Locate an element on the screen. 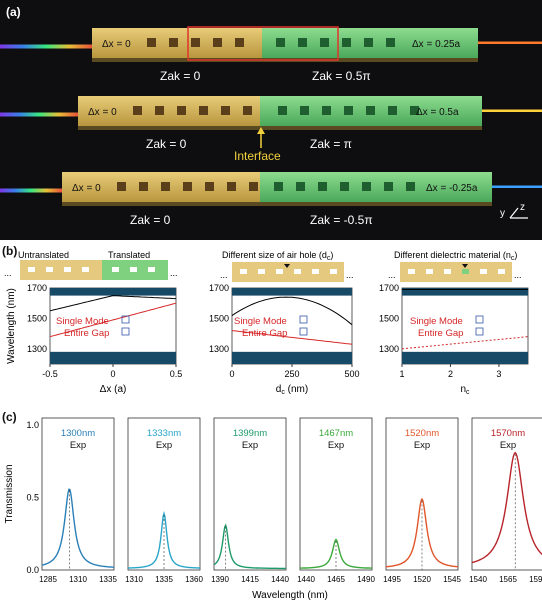  spectrum-frame is located at coordinates (250, 494).